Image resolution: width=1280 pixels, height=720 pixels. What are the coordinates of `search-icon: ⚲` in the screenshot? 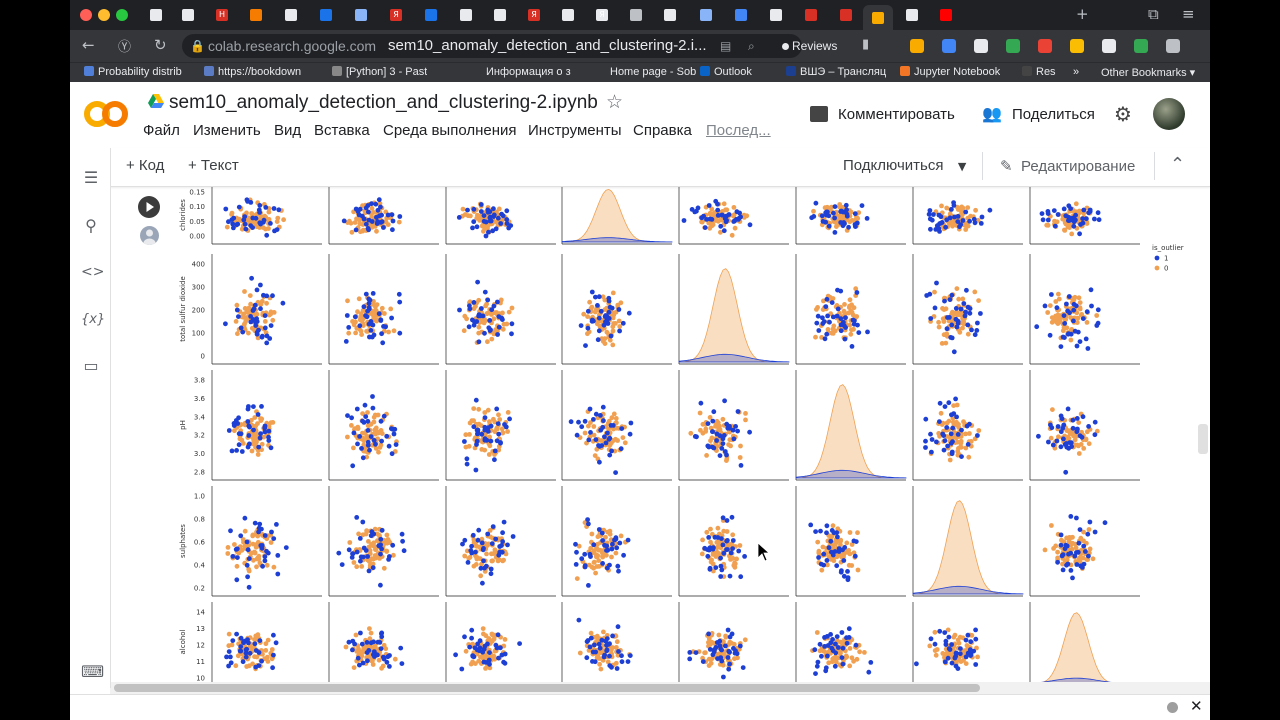 It's located at (91, 225).